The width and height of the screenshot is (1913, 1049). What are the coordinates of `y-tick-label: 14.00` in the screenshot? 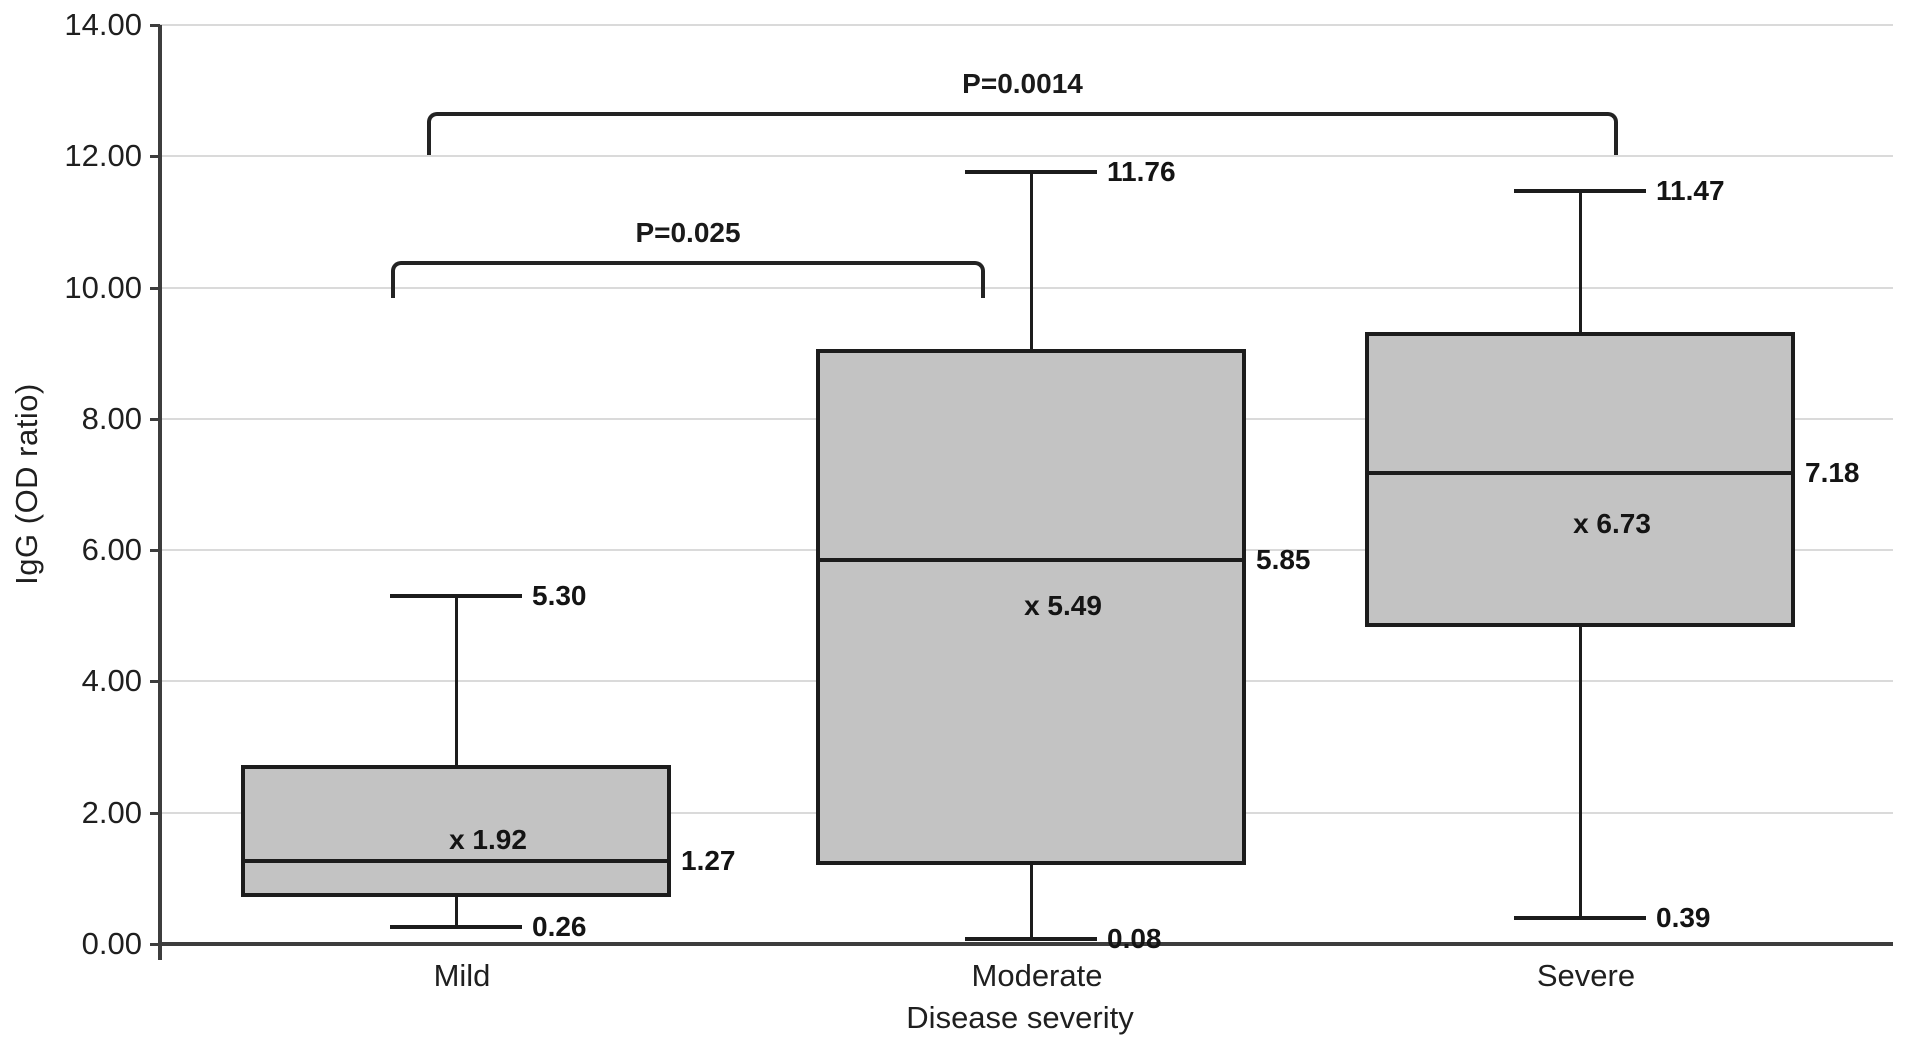 It's located at (103, 24).